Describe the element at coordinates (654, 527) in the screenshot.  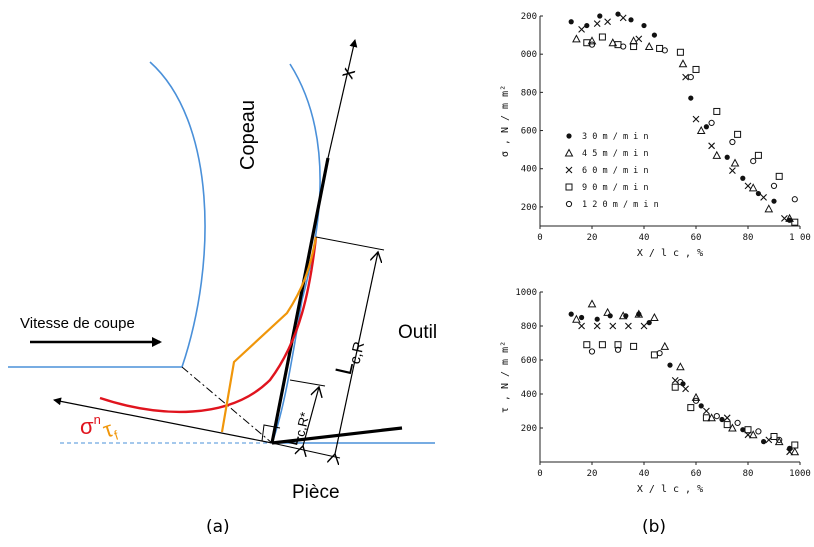
I see `caption-b: (b)` at that location.